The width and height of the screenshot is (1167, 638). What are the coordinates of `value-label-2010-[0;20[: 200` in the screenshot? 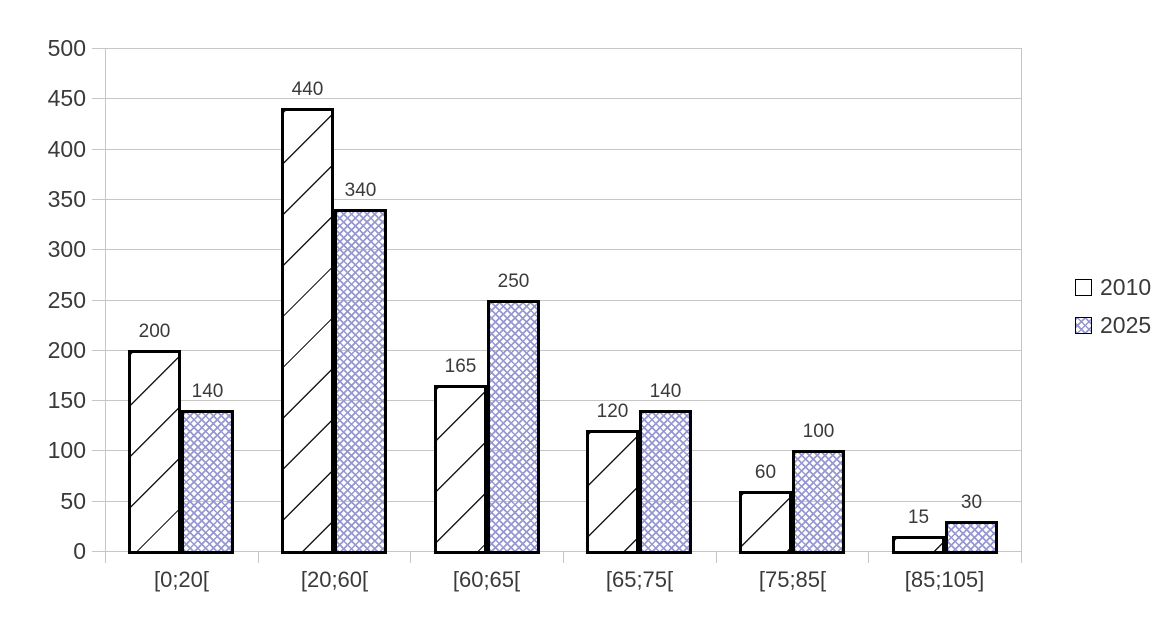 It's located at (154, 331).